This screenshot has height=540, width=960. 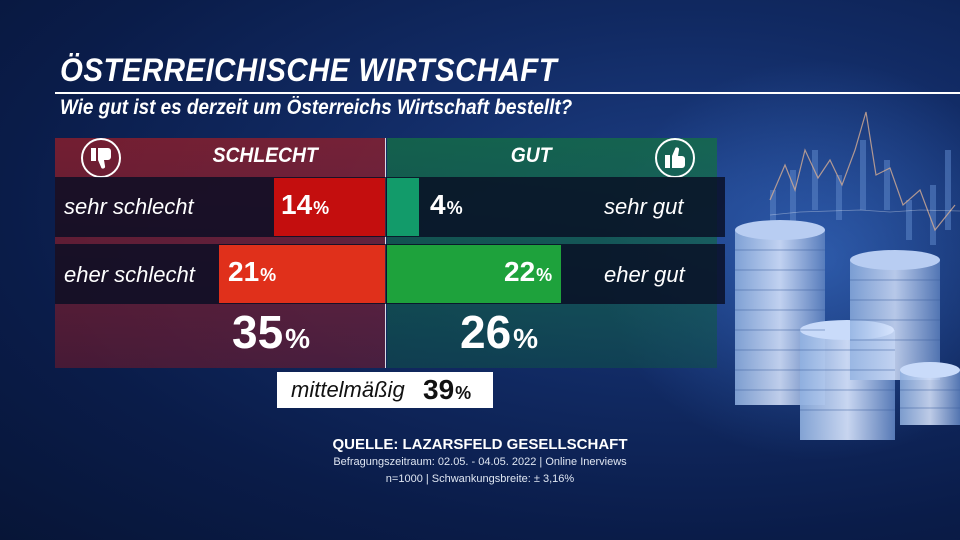 What do you see at coordinates (474, 274) in the screenshot?
I see `bar-eher-gut` at bounding box center [474, 274].